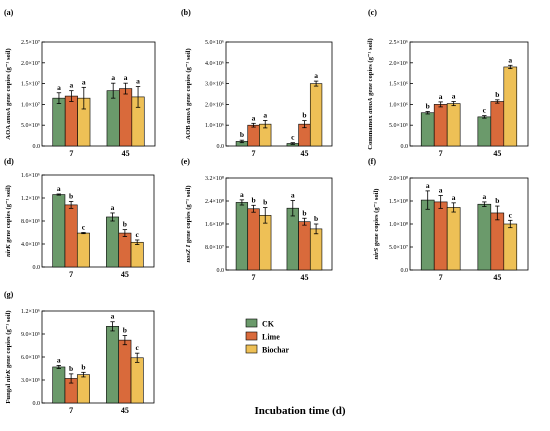 The height and width of the screenshot is (431, 550). Describe the element at coordinates (30, 245) in the screenshot. I see `y-tick-label: 4.0×10⁵` at that location.